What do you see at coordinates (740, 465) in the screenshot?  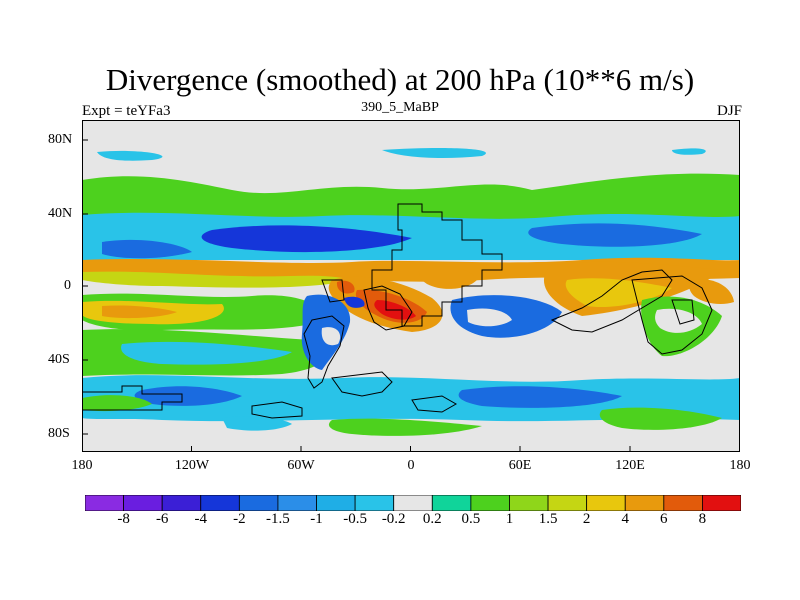 I see `x-tick-180e: 180` at bounding box center [740, 465].